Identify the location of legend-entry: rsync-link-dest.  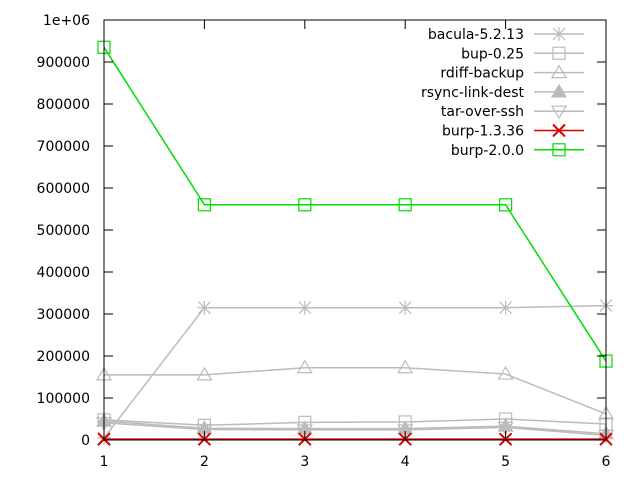
(502, 93).